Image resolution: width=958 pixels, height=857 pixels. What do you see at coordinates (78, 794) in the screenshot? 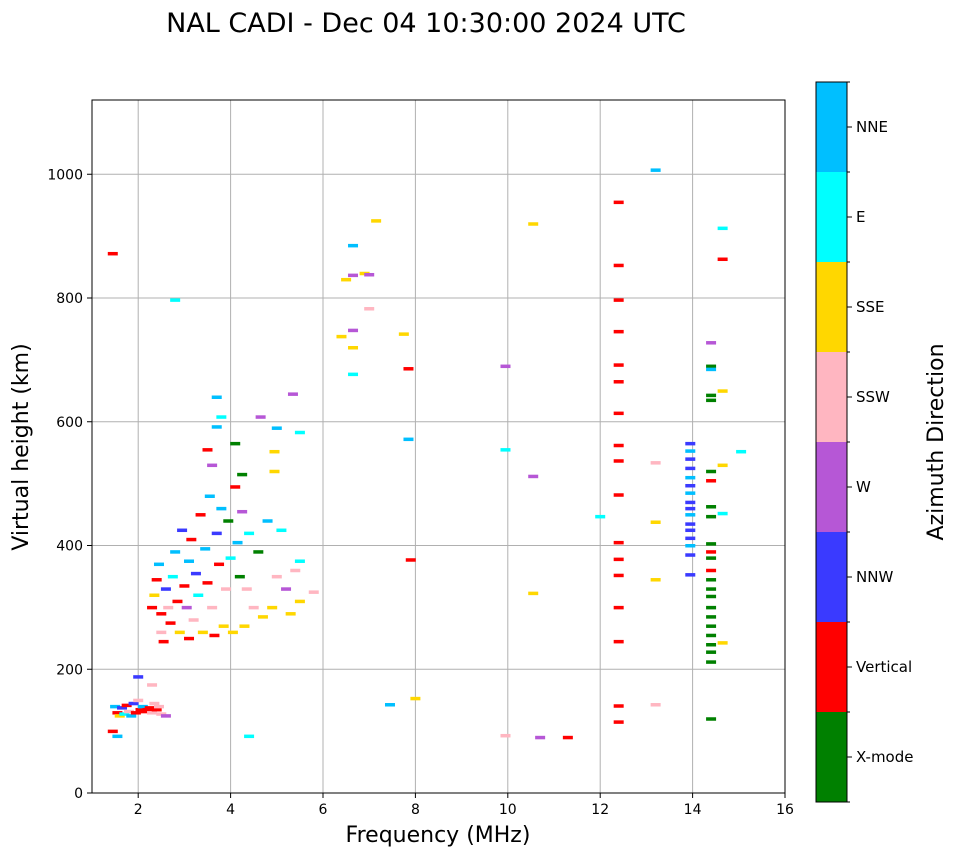
I see `y-tick-label: 0` at bounding box center [78, 794].